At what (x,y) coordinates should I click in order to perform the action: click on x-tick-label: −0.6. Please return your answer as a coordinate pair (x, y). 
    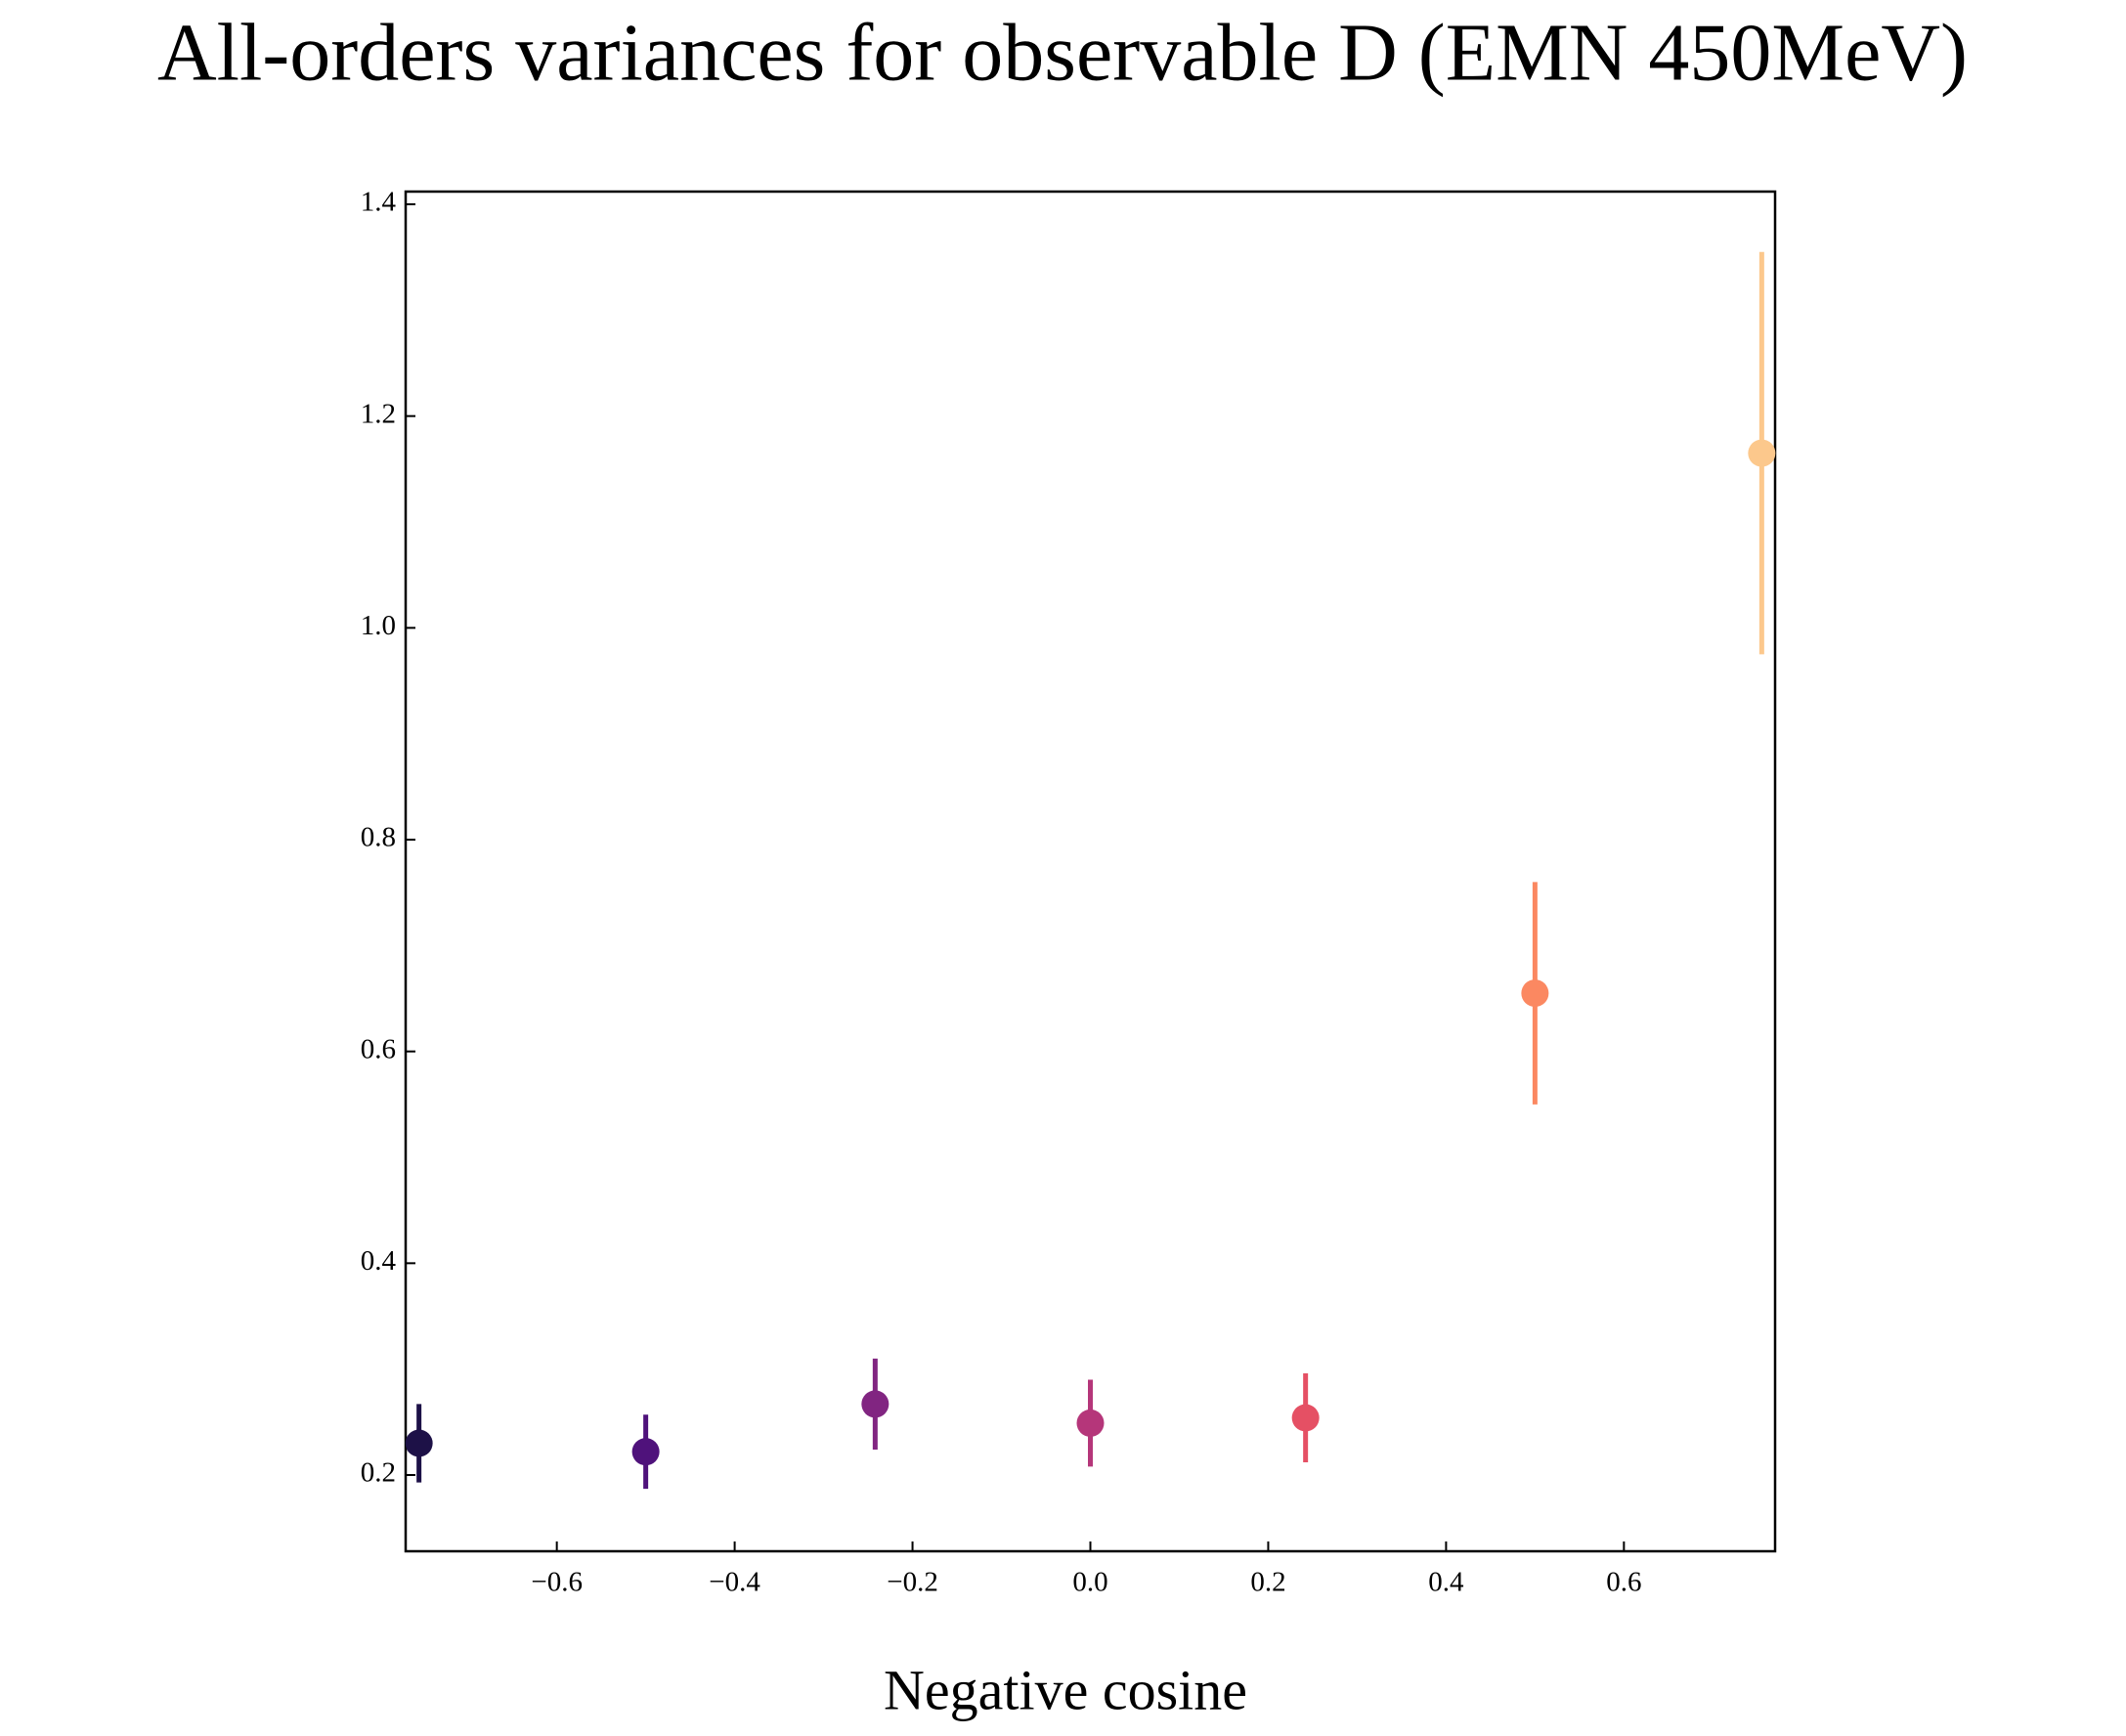
    Looking at the image, I should click on (557, 1582).